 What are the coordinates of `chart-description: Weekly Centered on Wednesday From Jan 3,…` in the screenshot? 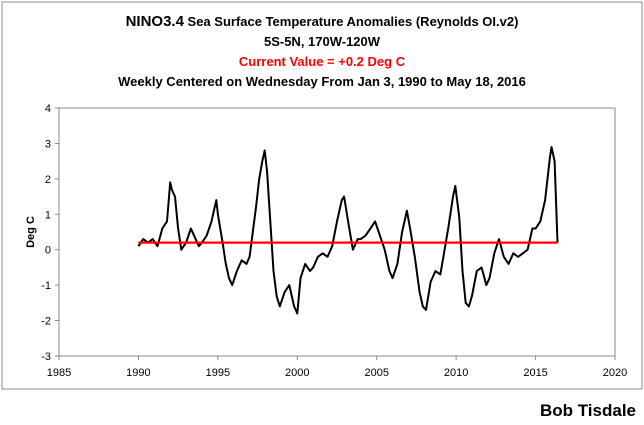 It's located at (322, 81).